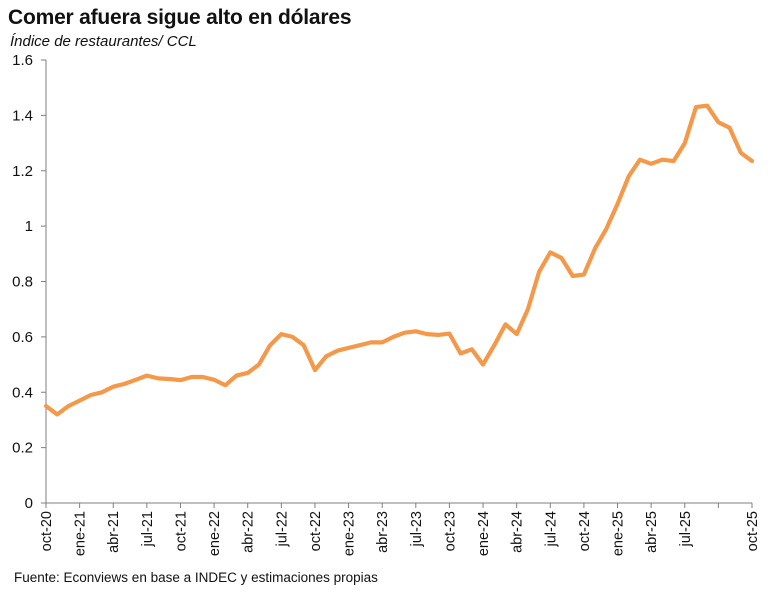  Describe the element at coordinates (350, 533) in the screenshot. I see `x-tick-label: ene-23` at that location.